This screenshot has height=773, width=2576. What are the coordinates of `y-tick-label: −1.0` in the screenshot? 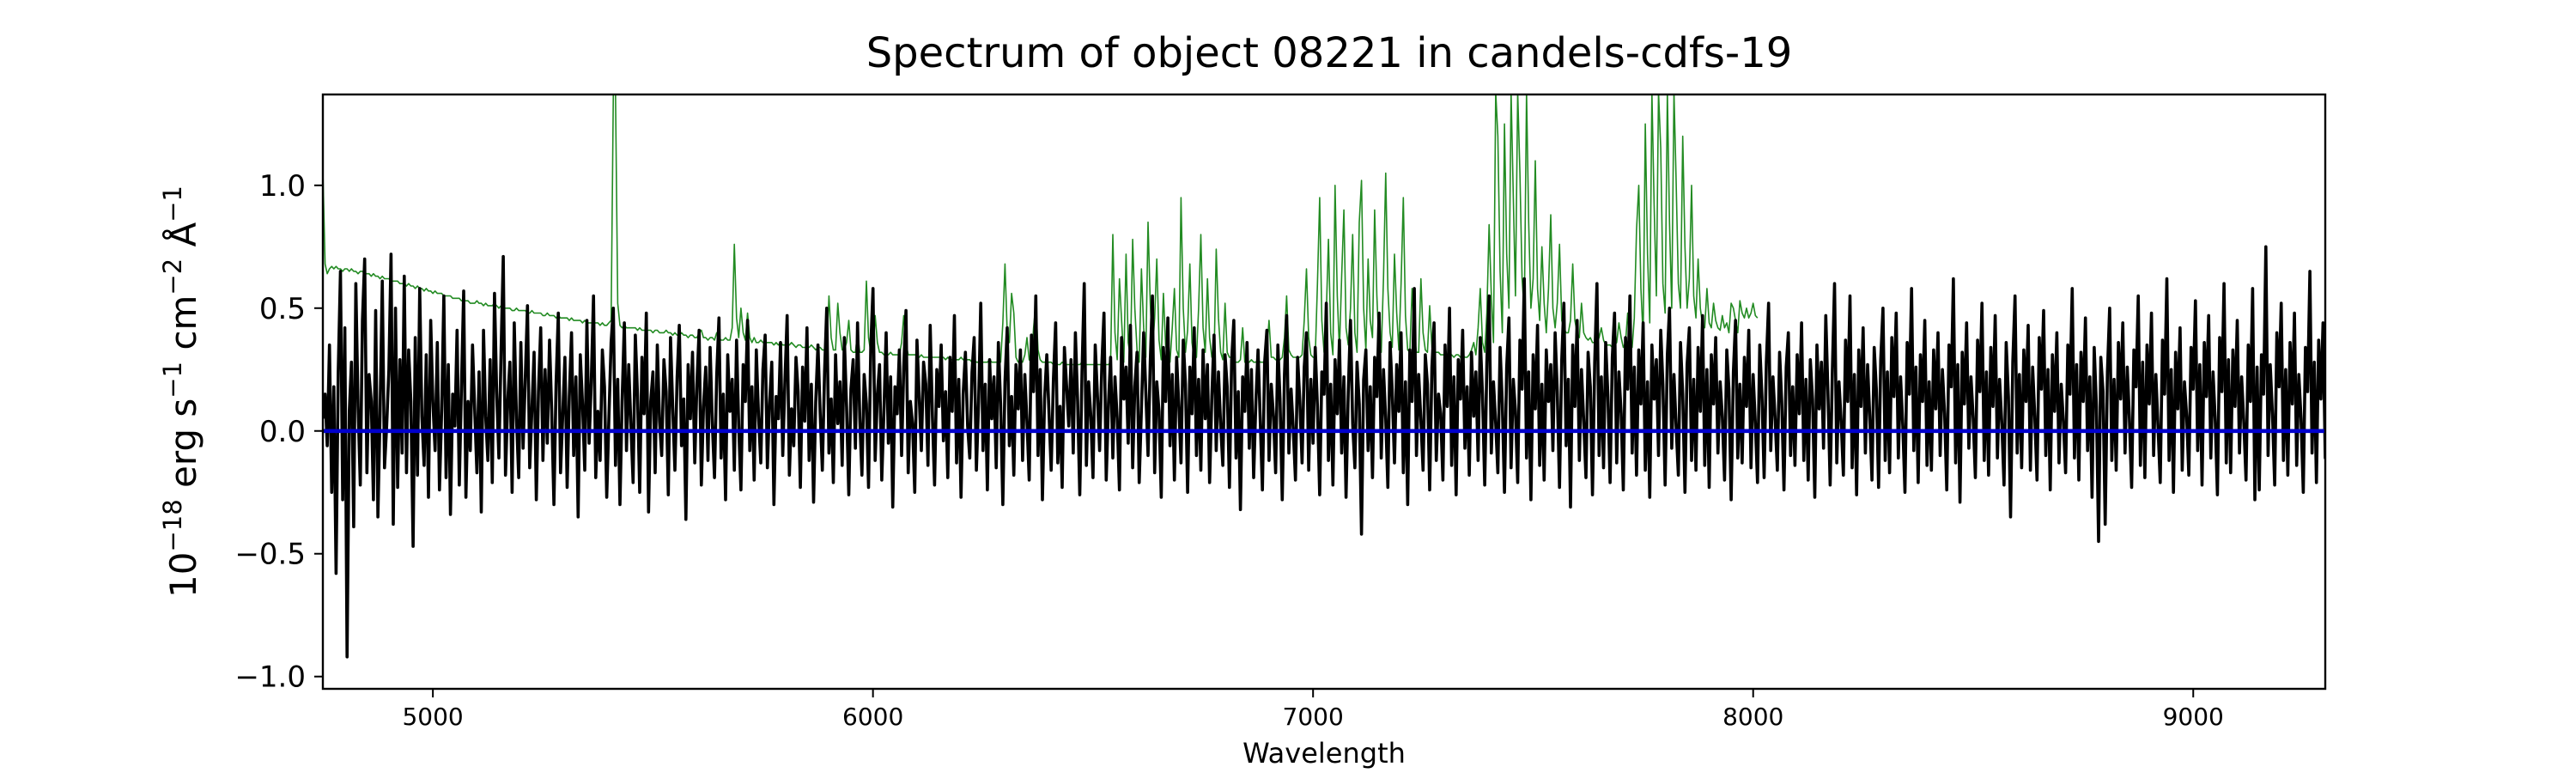 It's located at (270, 677).